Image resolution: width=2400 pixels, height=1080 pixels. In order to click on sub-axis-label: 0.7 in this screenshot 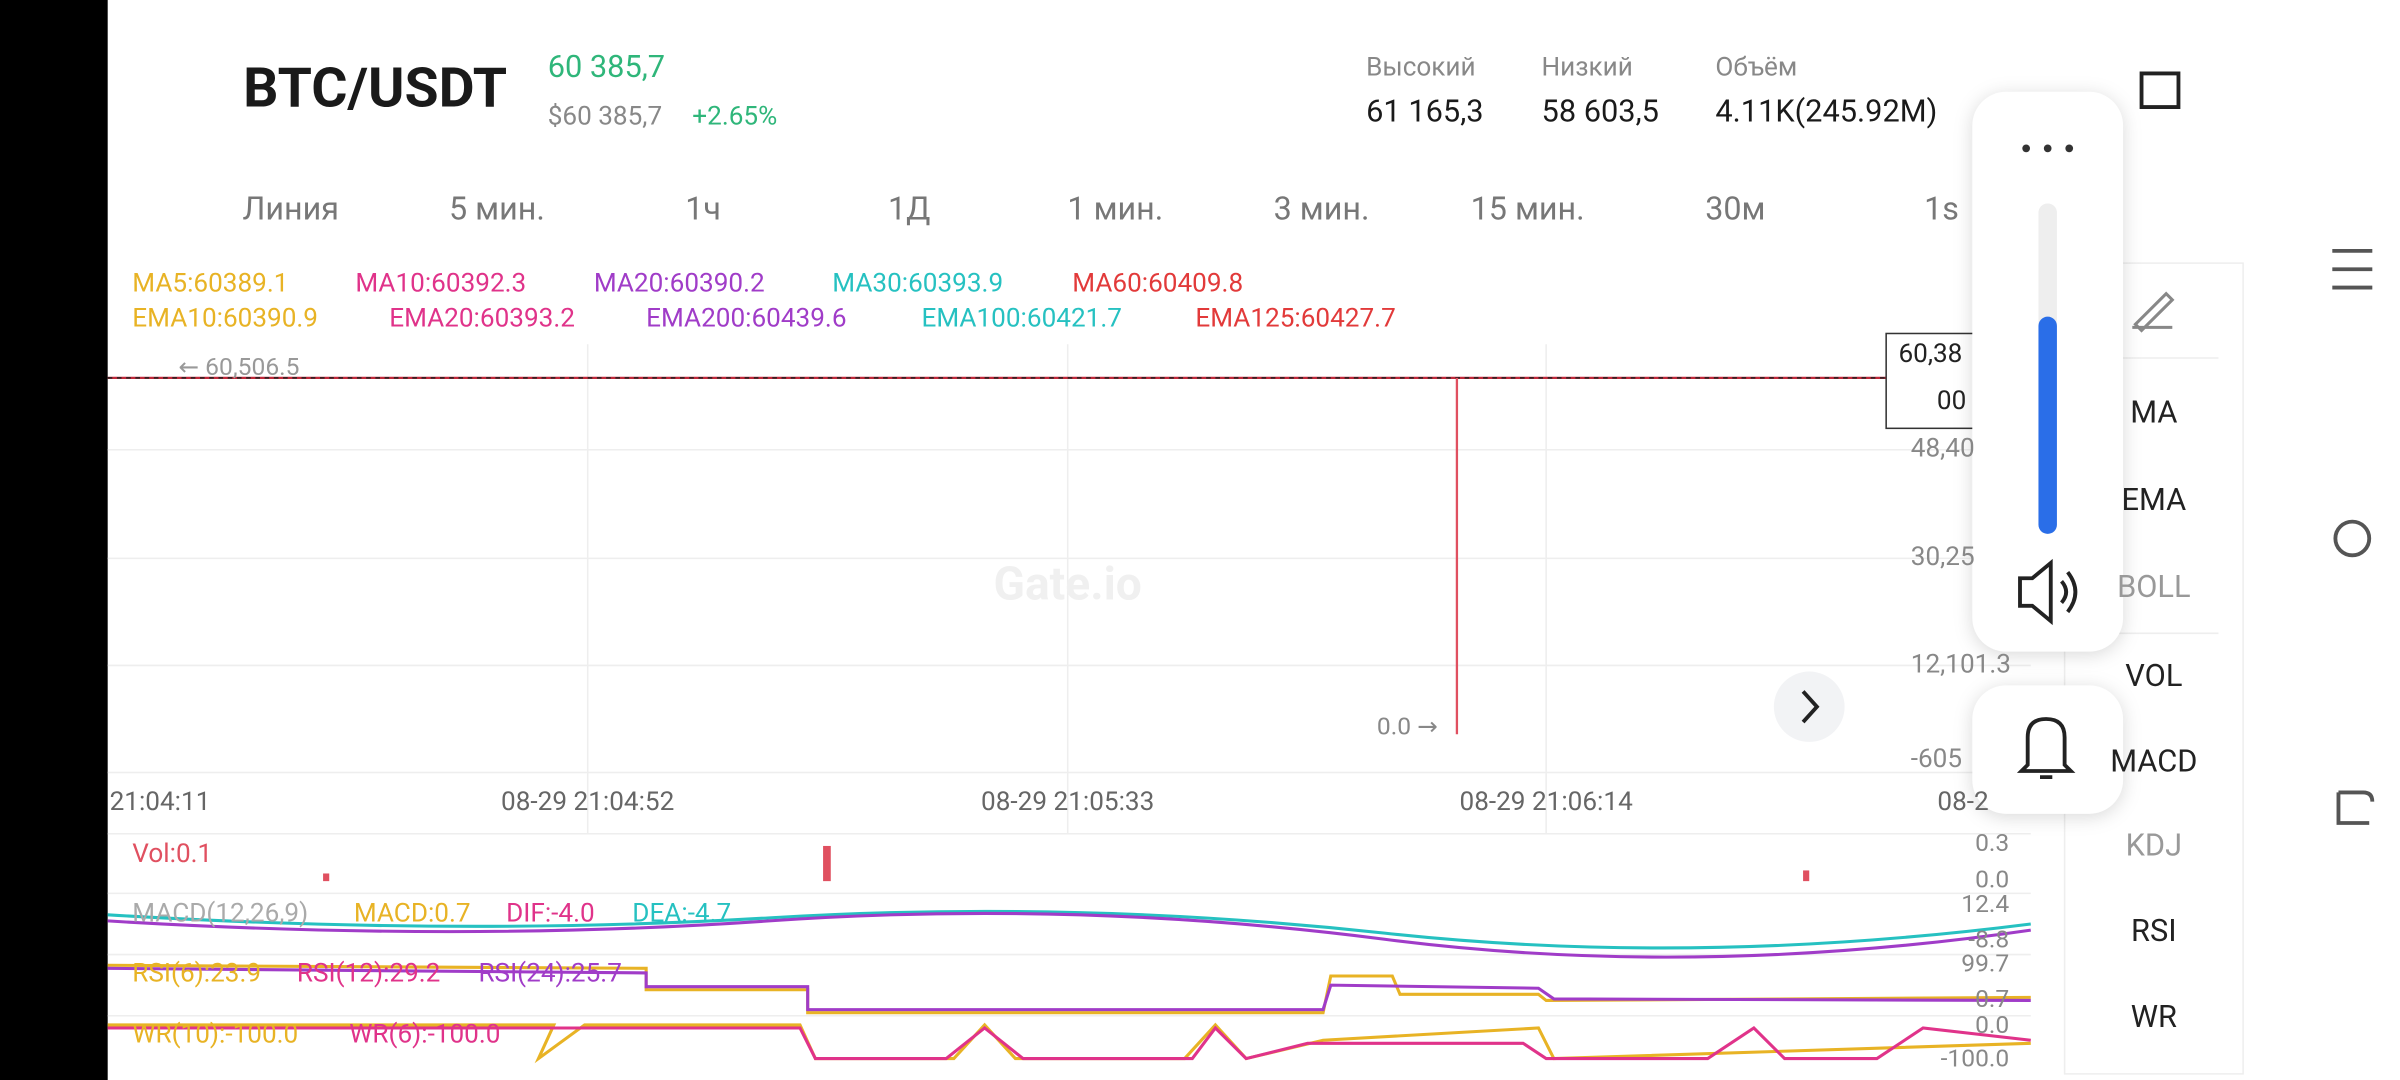, I will do `click(1992, 998)`.